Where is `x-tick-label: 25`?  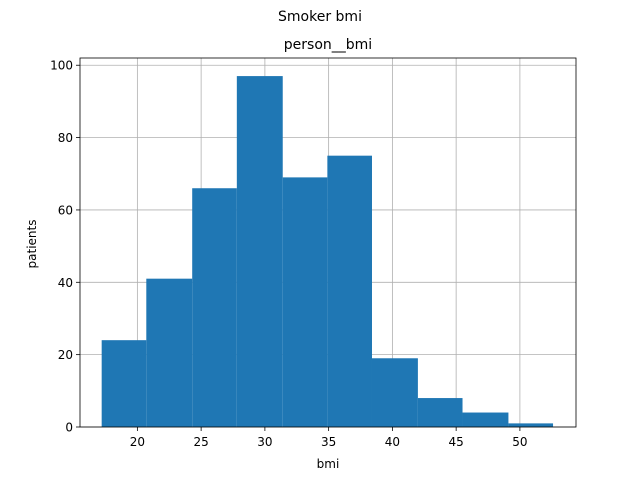
x-tick-label: 25 is located at coordinates (200, 442).